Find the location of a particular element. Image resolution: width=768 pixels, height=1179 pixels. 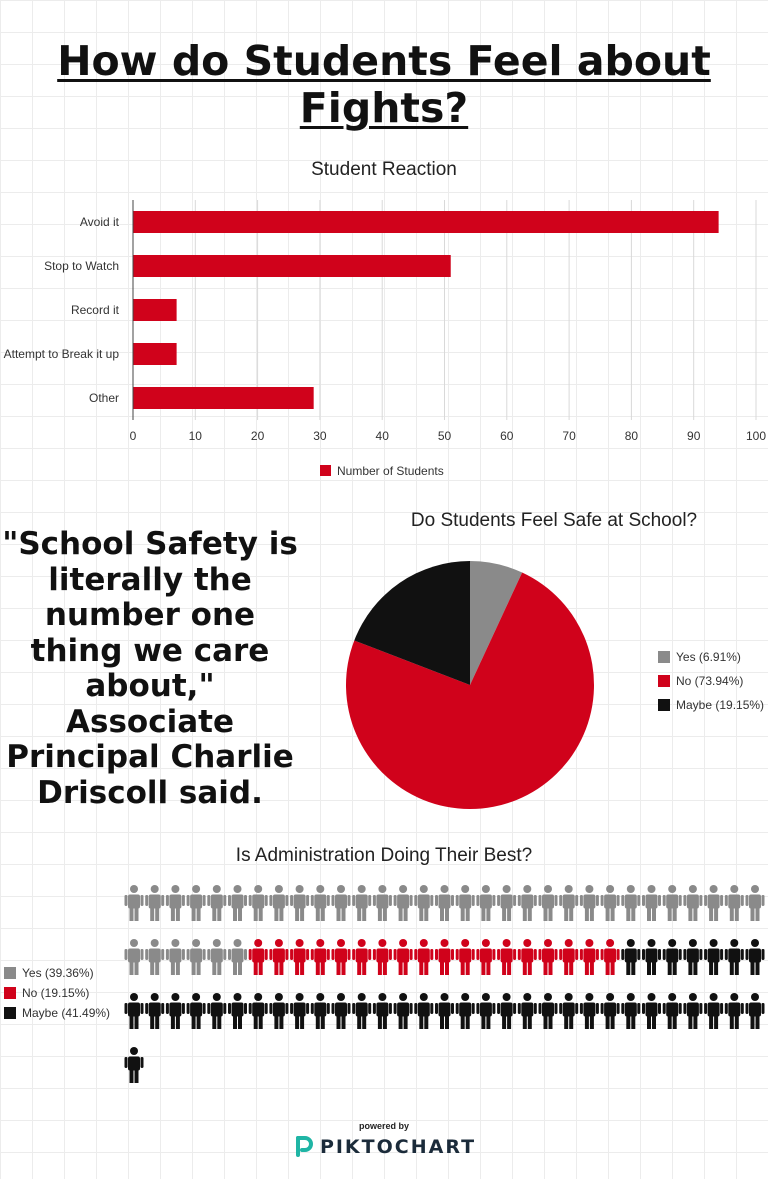

legend-label: Maybe (19.15%) is located at coordinates (720, 705).